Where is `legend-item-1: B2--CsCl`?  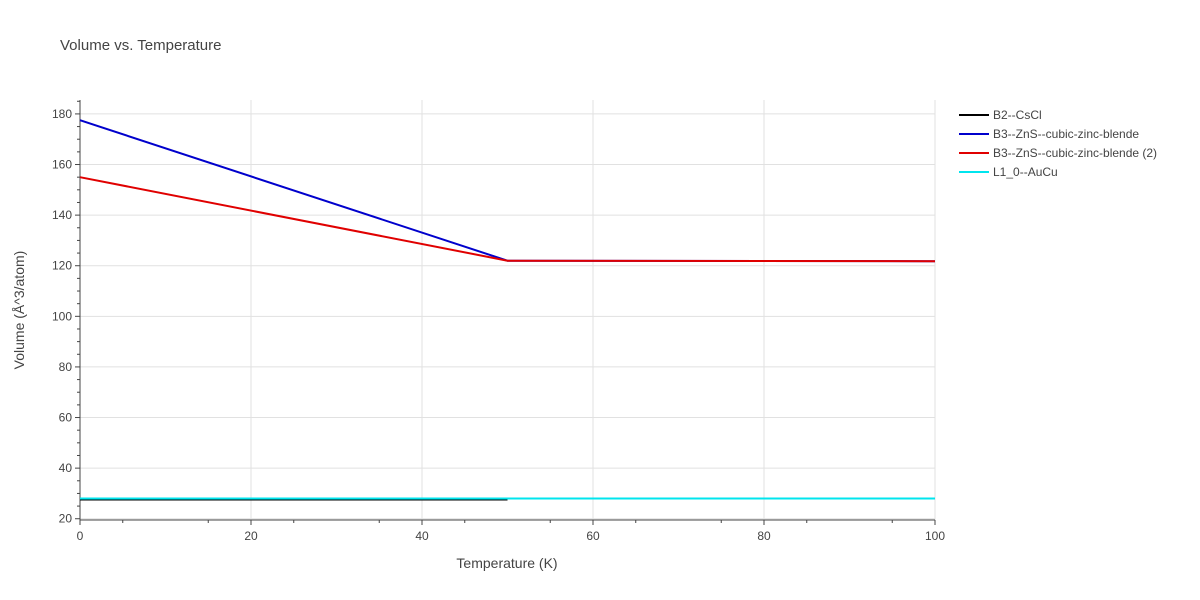
legend-item-1: B2--CsCl is located at coordinates (1000, 115).